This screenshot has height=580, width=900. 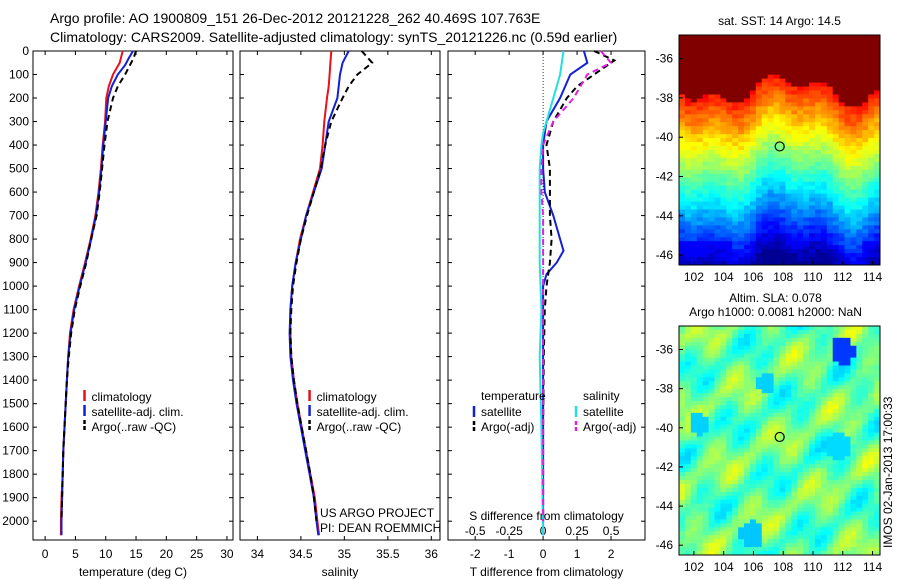 What do you see at coordinates (753, 277) in the screenshot?
I see `map-x-tick-label: 106` at bounding box center [753, 277].